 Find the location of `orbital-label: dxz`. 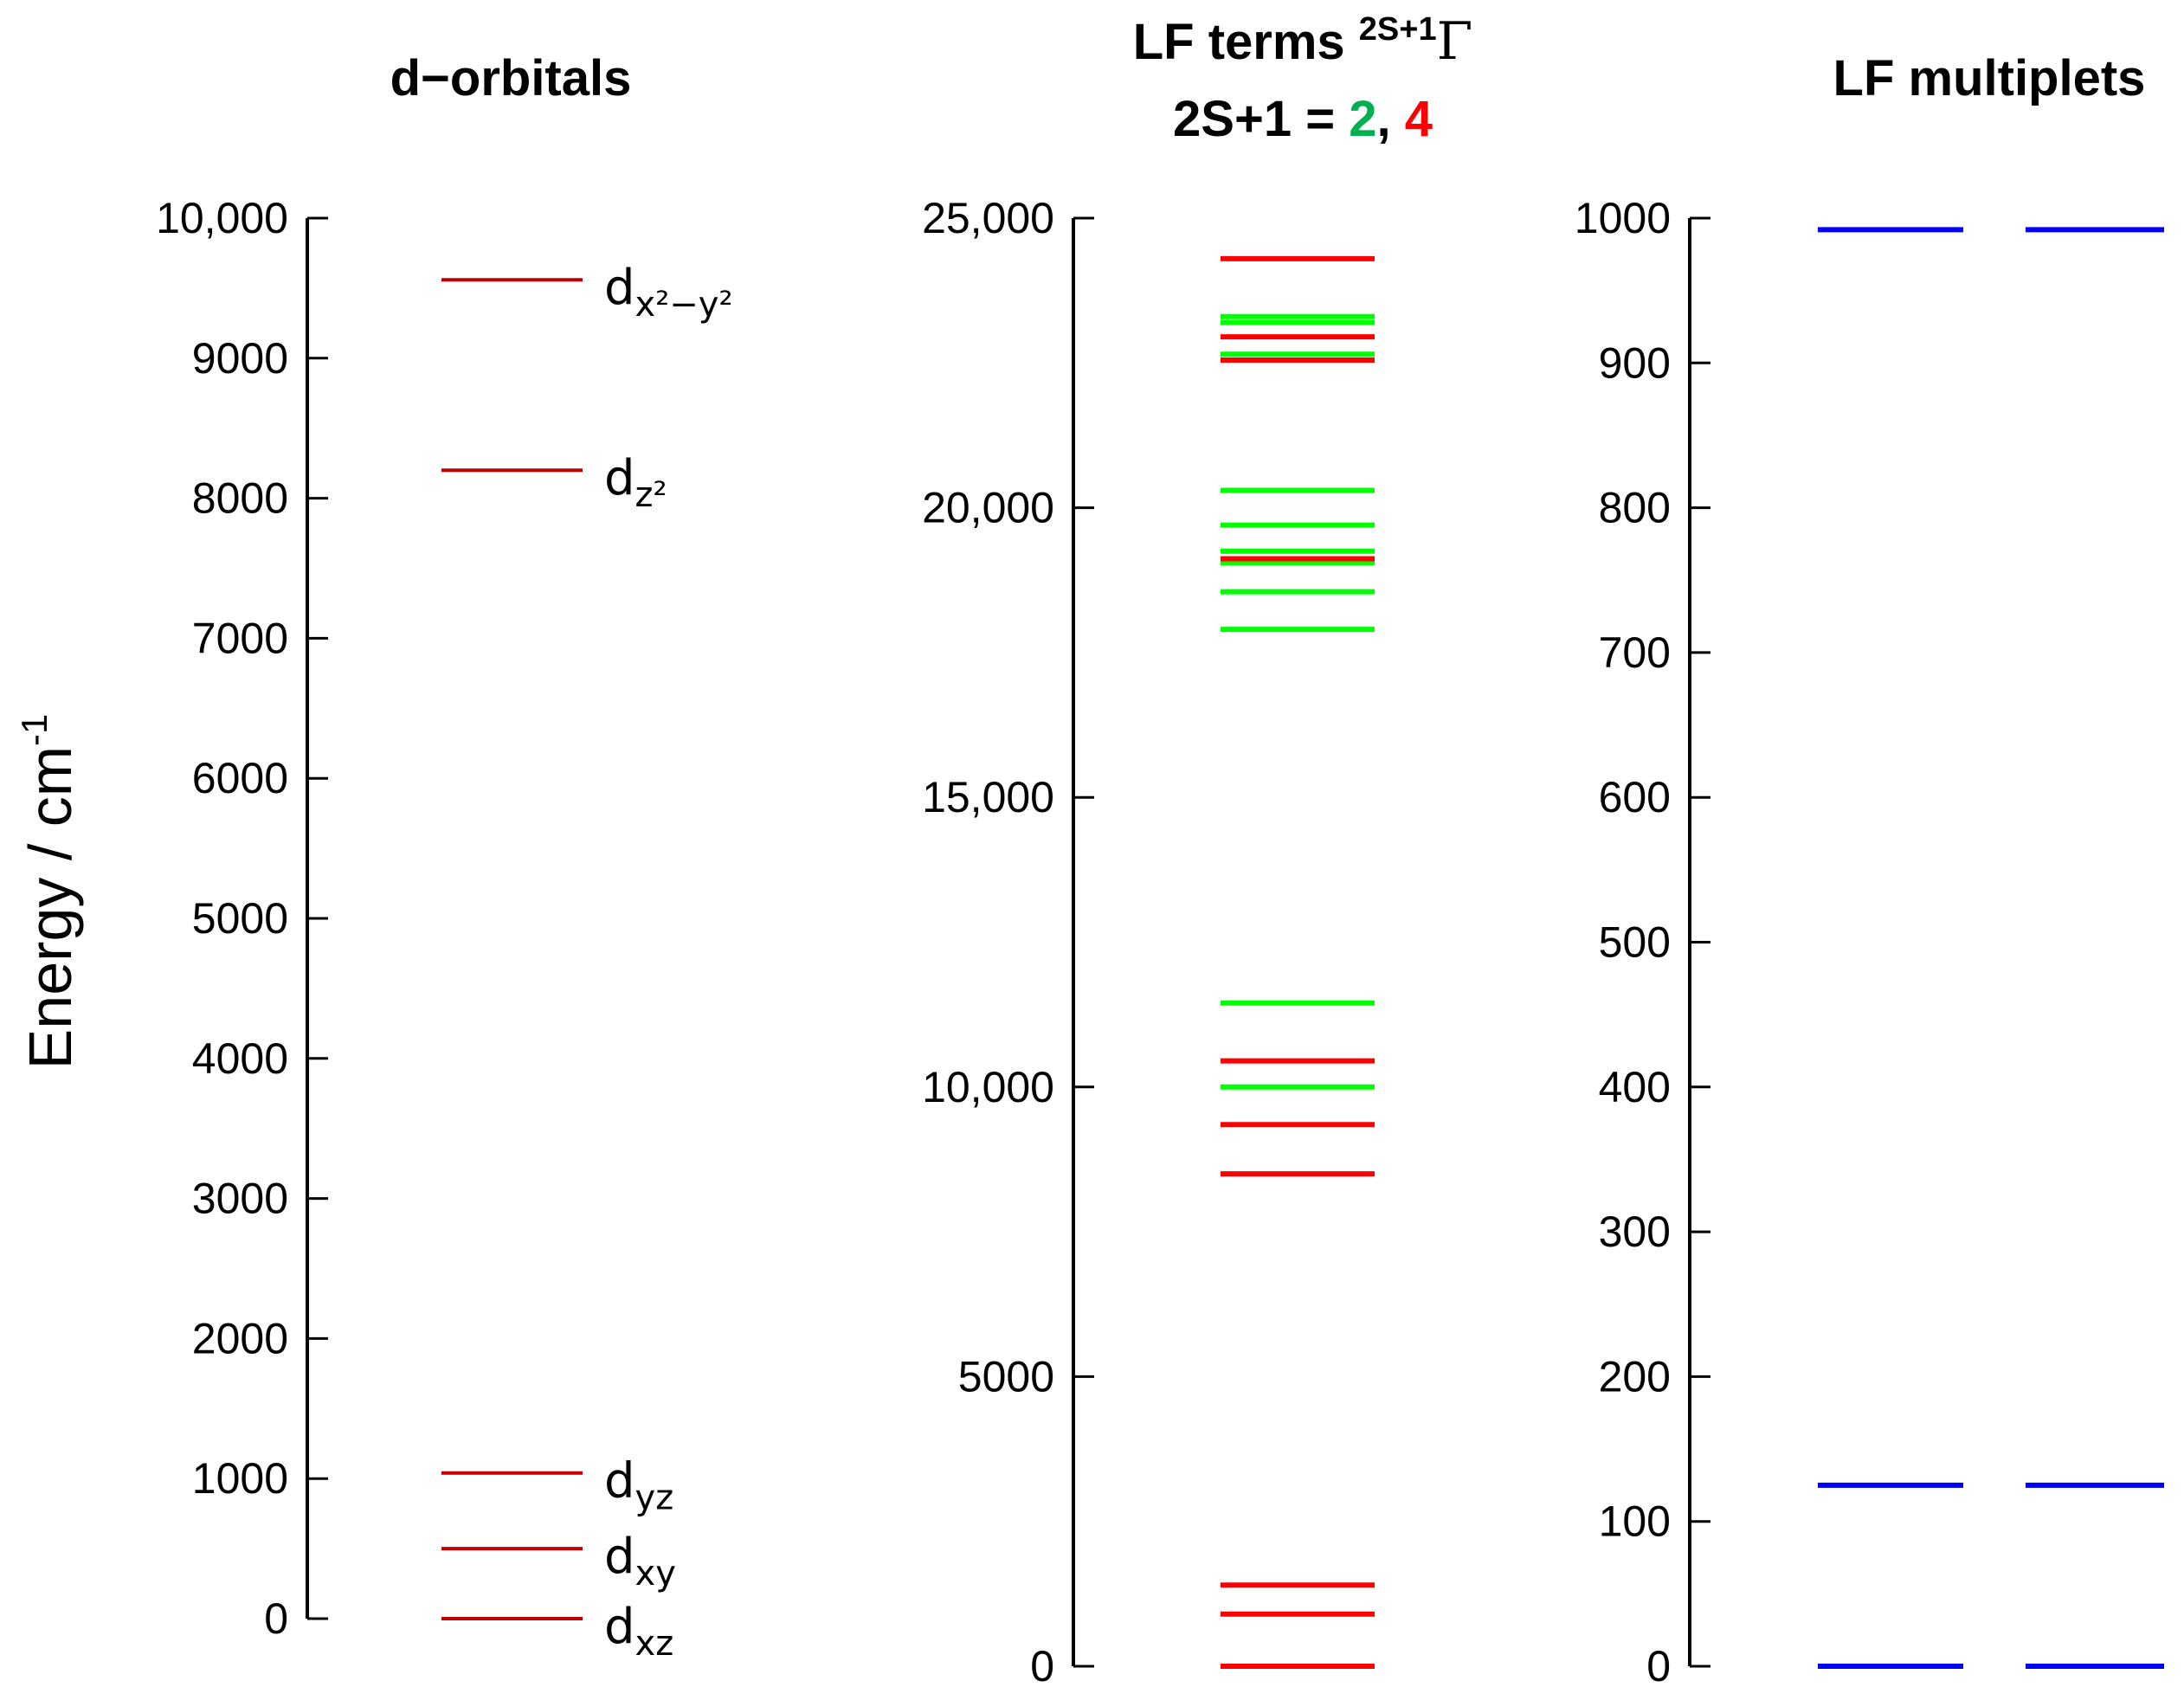

orbital-label: dxz is located at coordinates (638, 1631).